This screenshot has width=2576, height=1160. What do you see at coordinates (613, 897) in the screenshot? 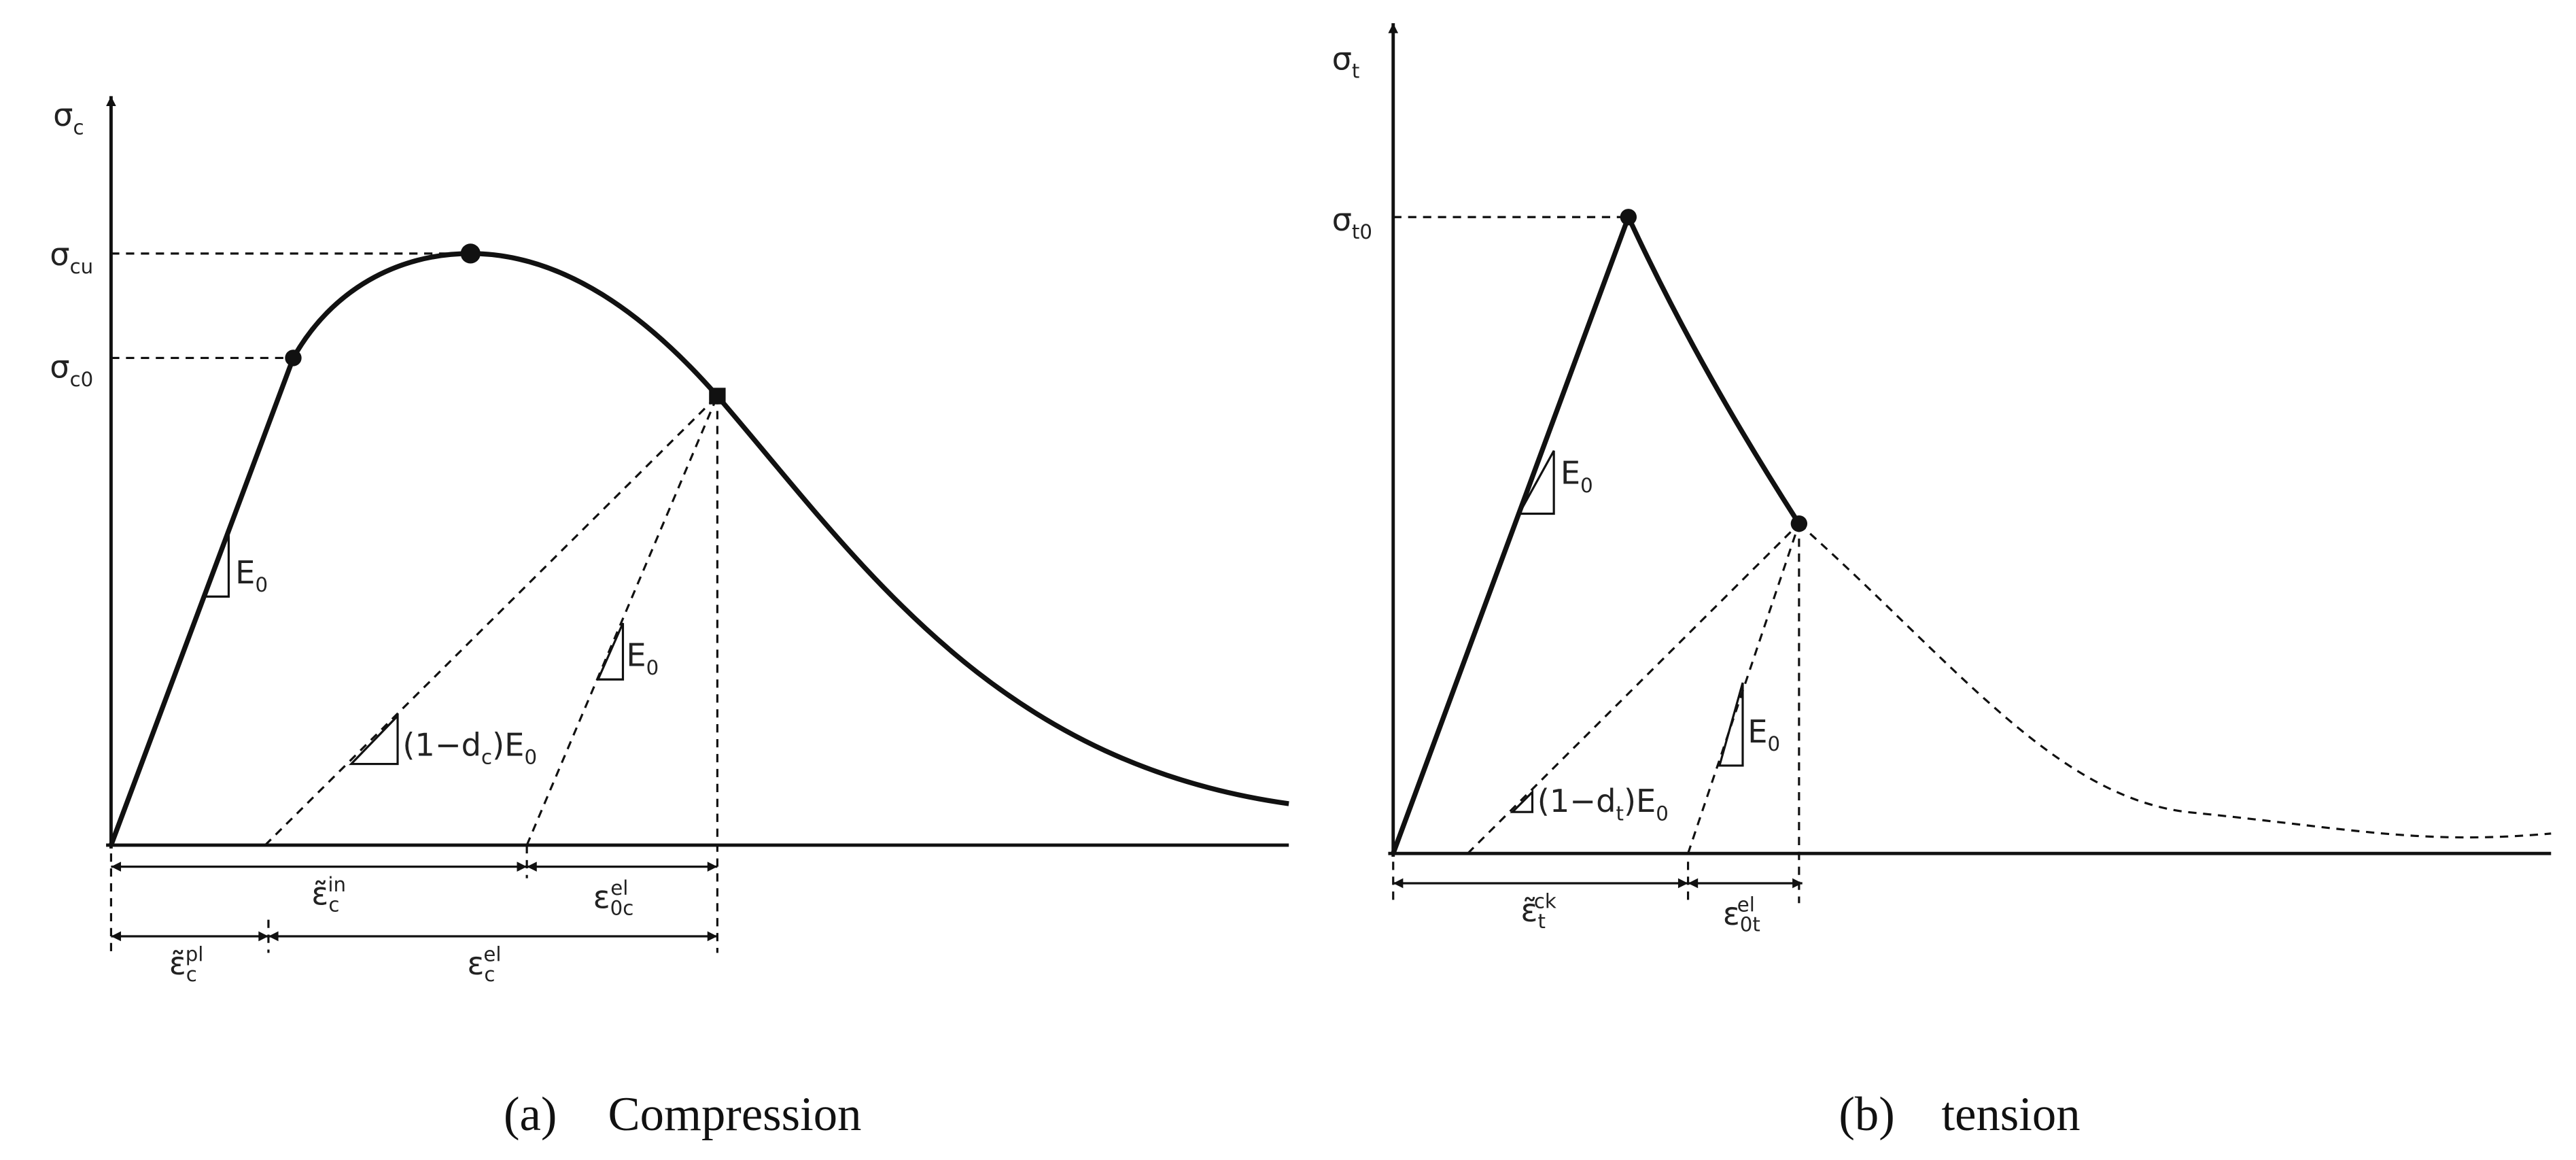
I see `dimension-label: ε0cel` at bounding box center [613, 897].